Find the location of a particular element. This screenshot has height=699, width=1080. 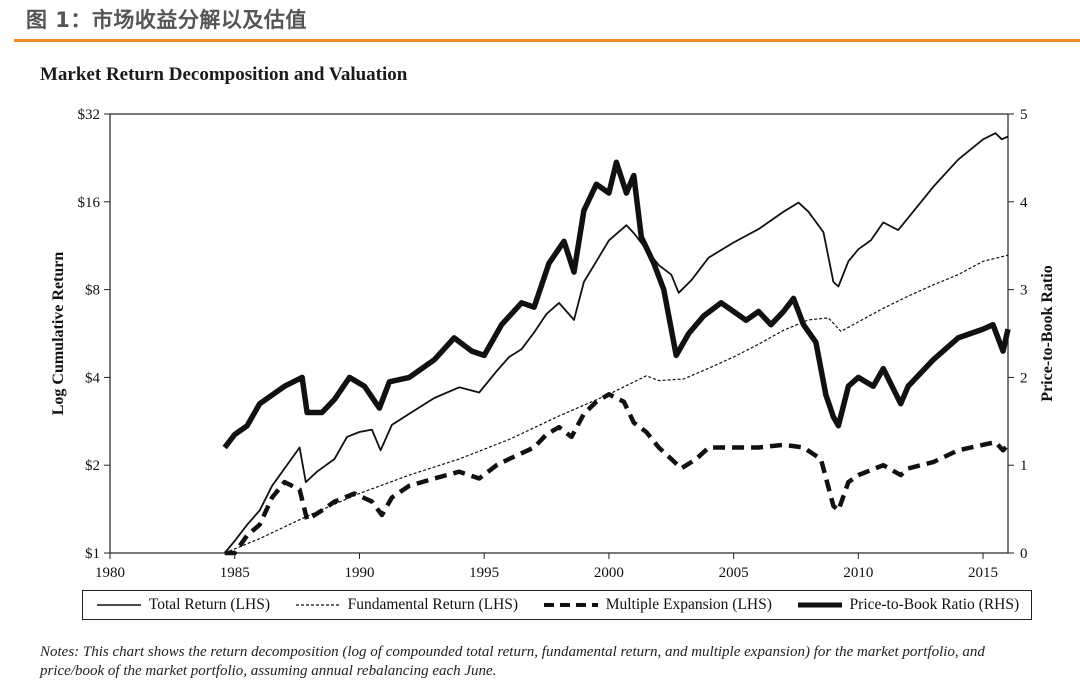

legend-swatch-total-return is located at coordinates (118, 605).